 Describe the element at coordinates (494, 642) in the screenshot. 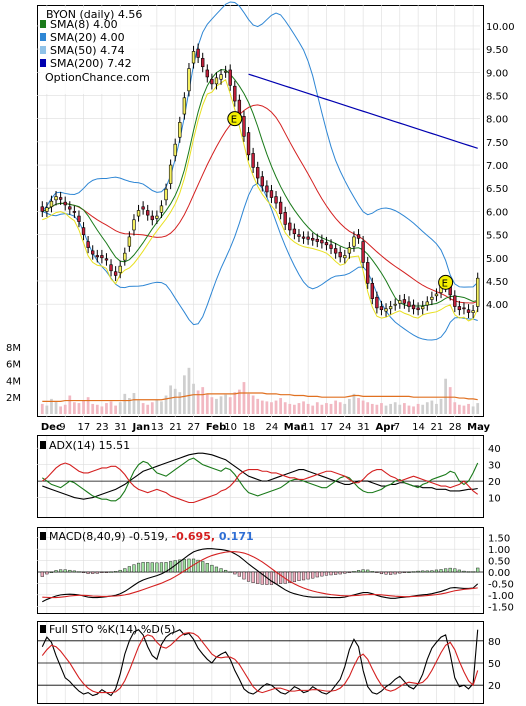

I see `sto-tick-label: 80` at that location.